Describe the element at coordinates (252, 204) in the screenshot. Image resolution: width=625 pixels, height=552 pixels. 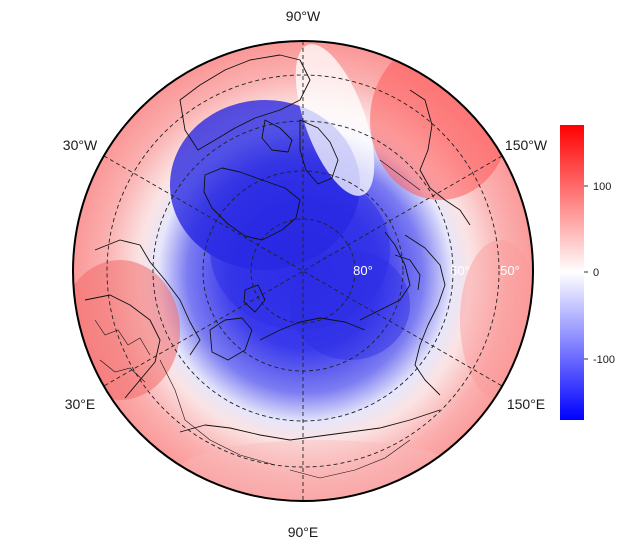
I see `greenland-coast` at that location.